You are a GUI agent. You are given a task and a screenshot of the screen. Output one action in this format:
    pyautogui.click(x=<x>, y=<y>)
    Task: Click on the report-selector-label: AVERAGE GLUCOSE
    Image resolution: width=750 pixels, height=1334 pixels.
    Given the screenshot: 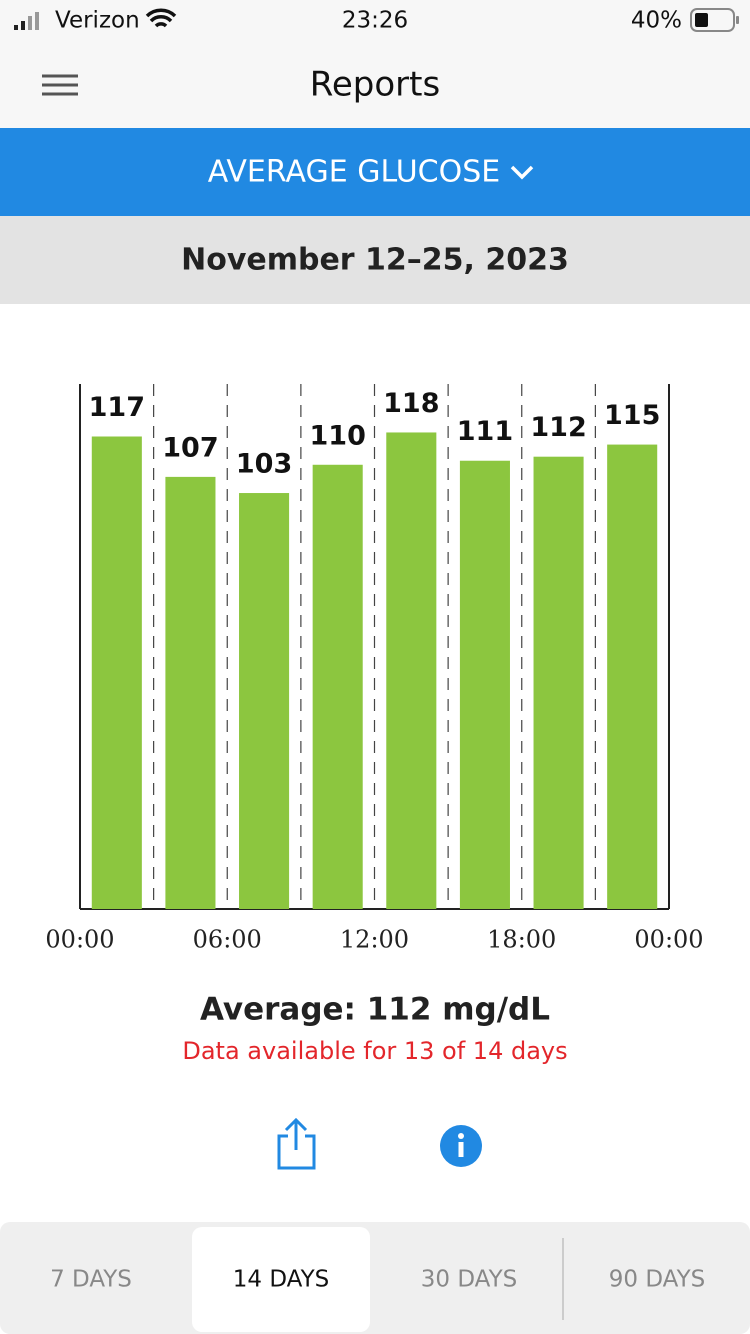 What is the action you would take?
    pyautogui.click(x=354, y=172)
    